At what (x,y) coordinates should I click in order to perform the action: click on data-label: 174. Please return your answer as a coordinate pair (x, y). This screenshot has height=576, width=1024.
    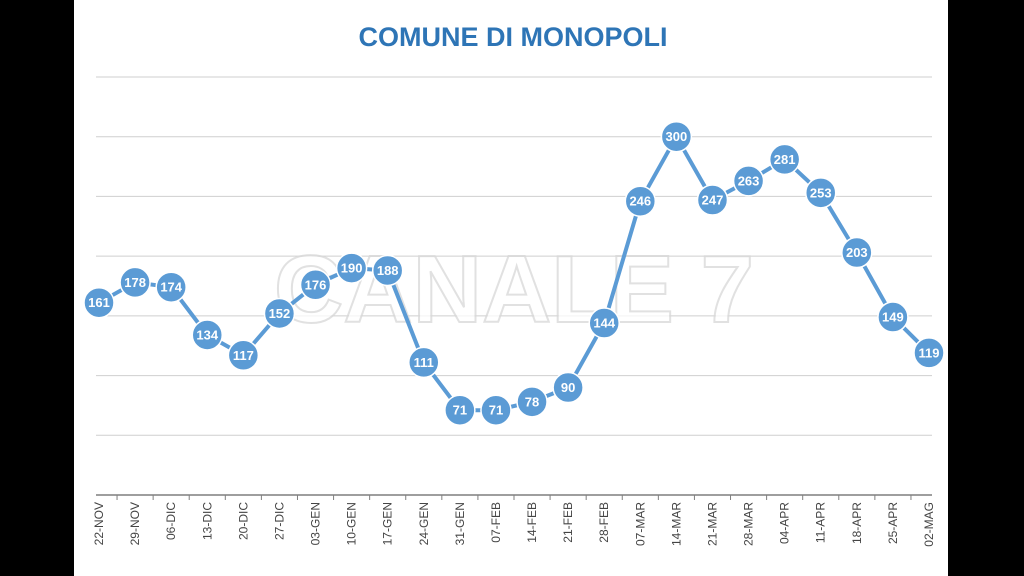
    Looking at the image, I should click on (171, 287).